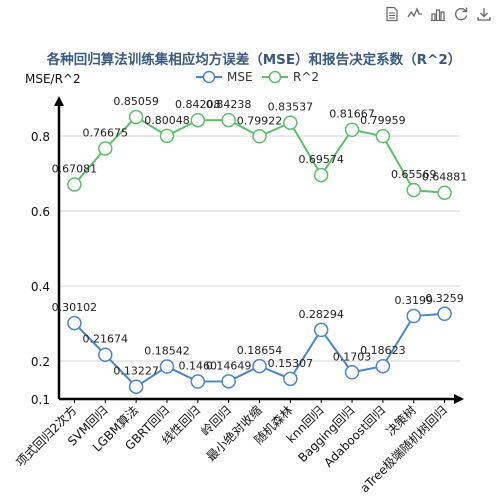 Image resolution: width=500 pixels, height=500 pixels. Describe the element at coordinates (40, 287) in the screenshot. I see `y-tick-label: 0.4` at that location.